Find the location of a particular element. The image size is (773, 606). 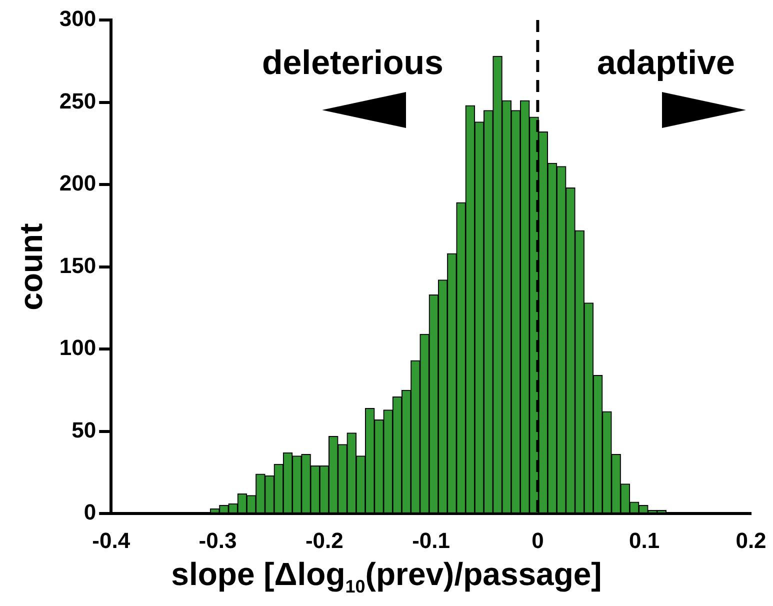

y-axis-title: count is located at coordinates (31, 266).